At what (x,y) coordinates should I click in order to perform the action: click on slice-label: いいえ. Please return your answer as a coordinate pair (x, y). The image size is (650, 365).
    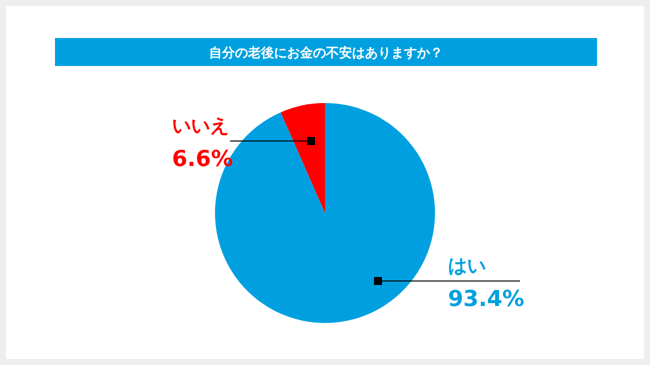
    Looking at the image, I should click on (200, 126).